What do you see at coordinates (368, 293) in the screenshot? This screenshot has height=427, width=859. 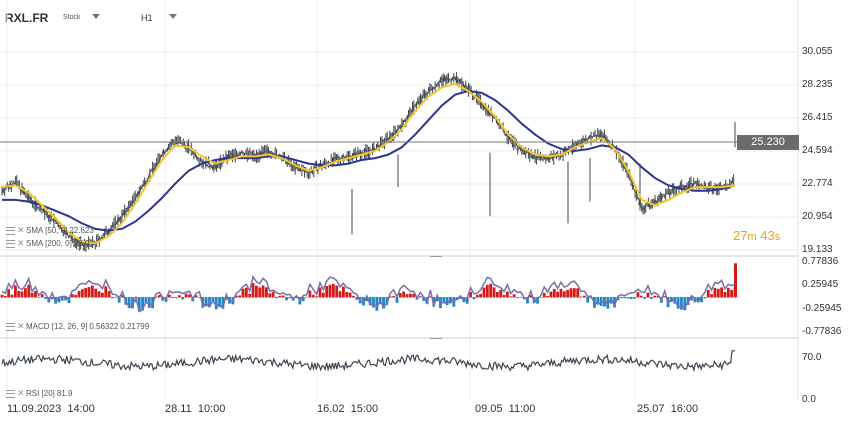 I see `macd-line` at bounding box center [368, 293].